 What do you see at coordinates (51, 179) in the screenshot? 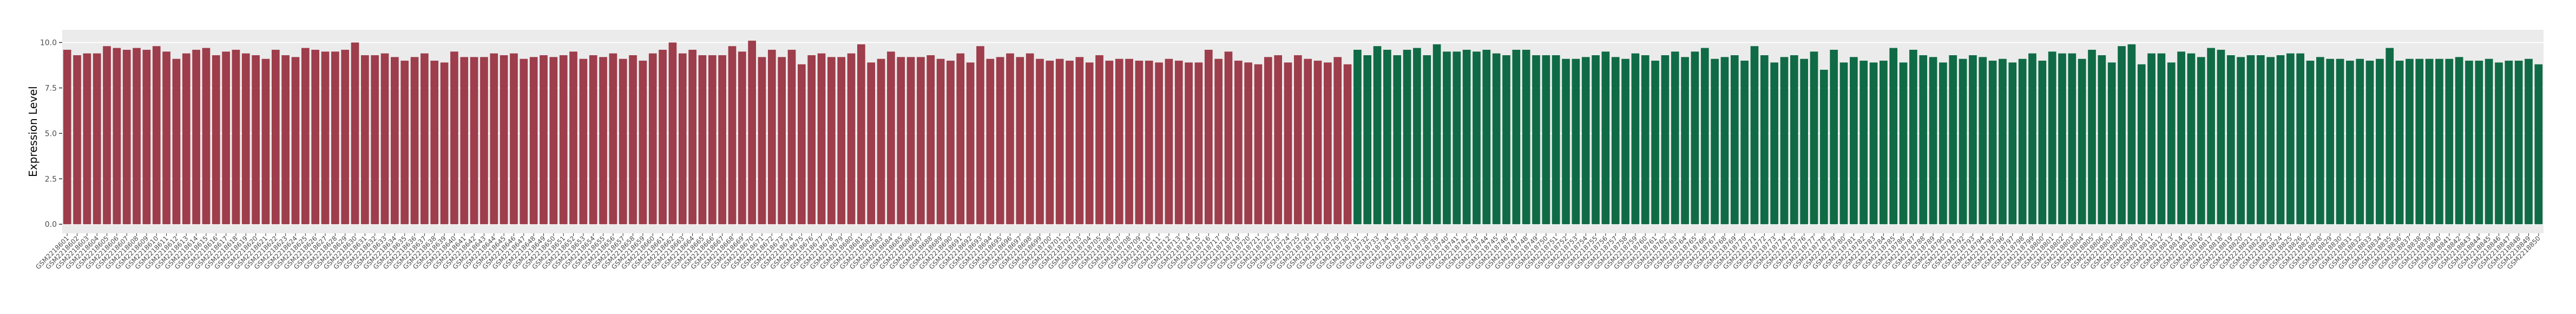
I see `y-tick-label: 2.5` at bounding box center [51, 179].